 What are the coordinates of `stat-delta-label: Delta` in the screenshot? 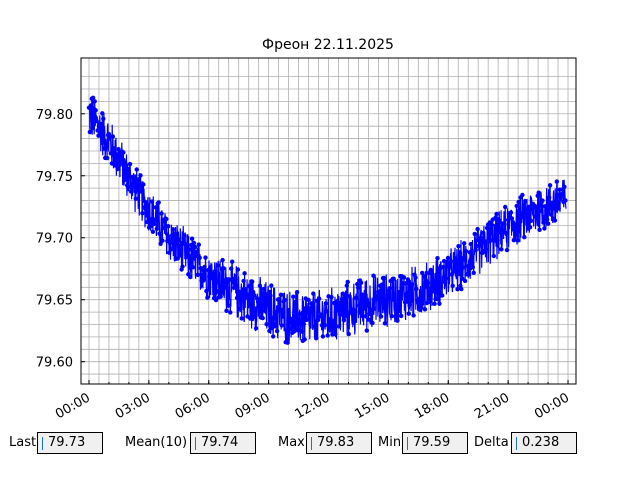 It's located at (491, 442).